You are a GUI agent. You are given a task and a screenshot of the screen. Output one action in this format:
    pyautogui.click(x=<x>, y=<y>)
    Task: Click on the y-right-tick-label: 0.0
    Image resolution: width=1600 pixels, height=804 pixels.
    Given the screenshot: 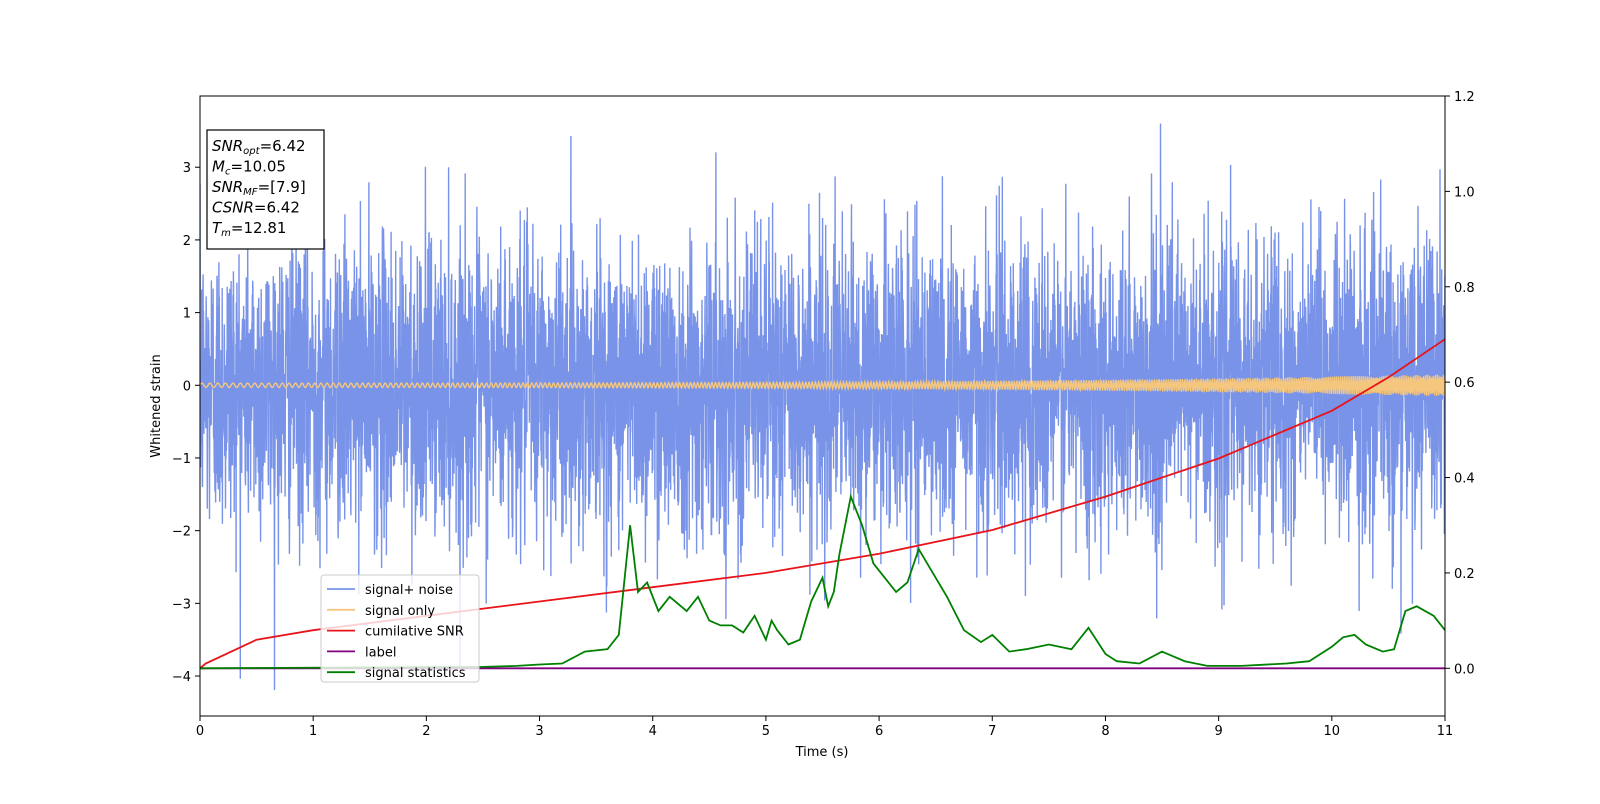 What is the action you would take?
    pyautogui.click(x=1464, y=669)
    